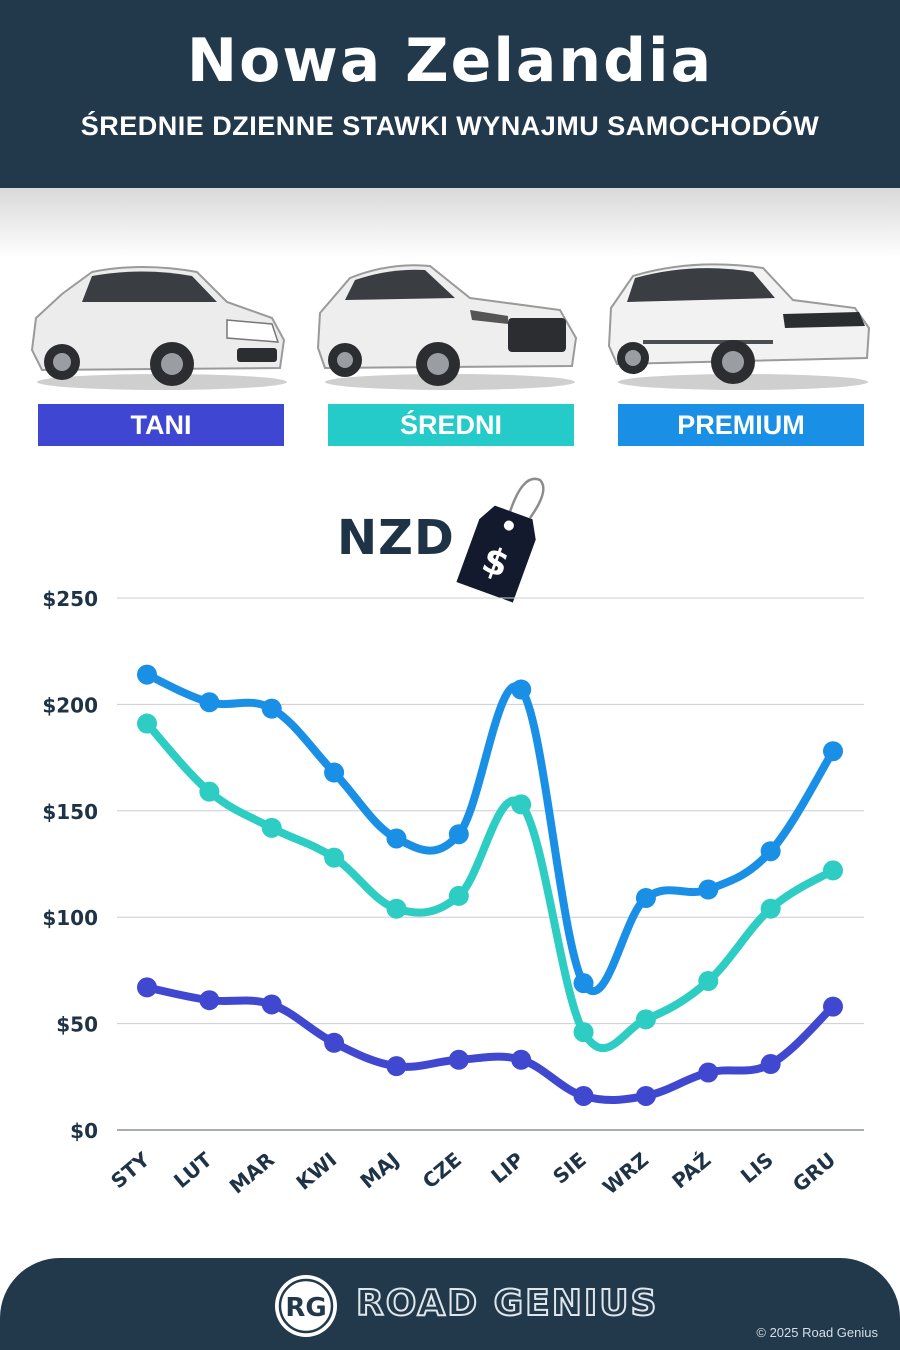  Describe the element at coordinates (691, 1170) in the screenshot. I see `x-tick-label: PAŹ` at that location.